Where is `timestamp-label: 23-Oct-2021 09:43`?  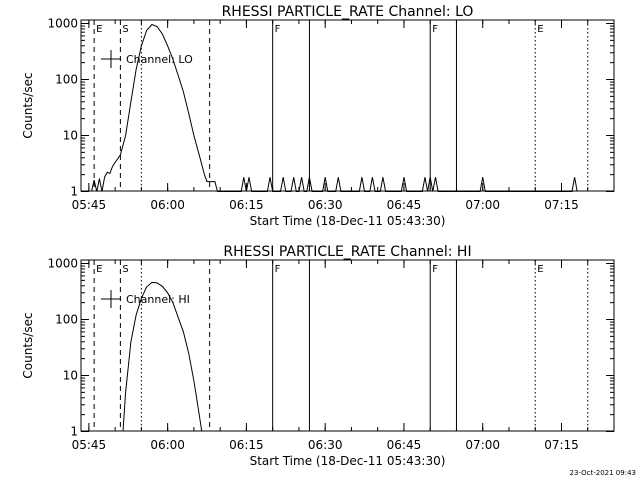
timestamp-label: 23-Oct-2021 09:43 is located at coordinates (603, 473).